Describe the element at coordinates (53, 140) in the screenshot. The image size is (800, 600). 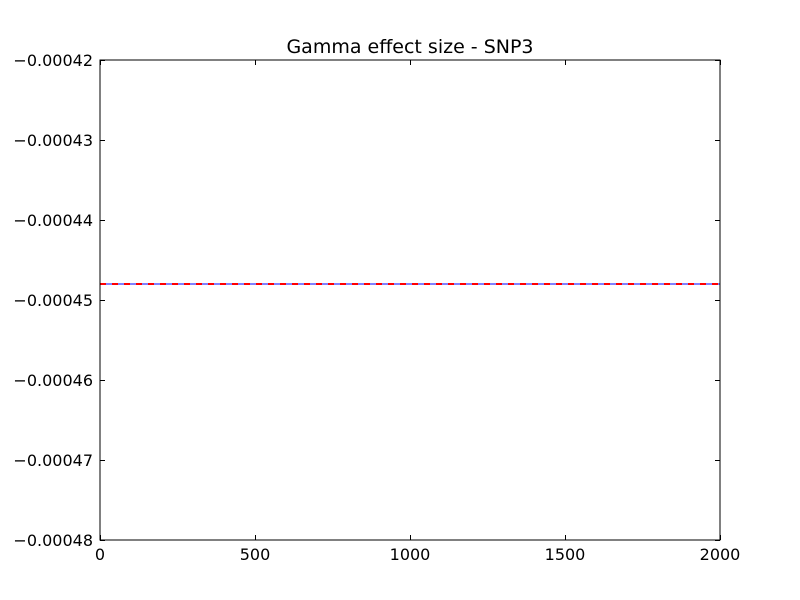
I see `y-tick-label: −0.00043` at that location.